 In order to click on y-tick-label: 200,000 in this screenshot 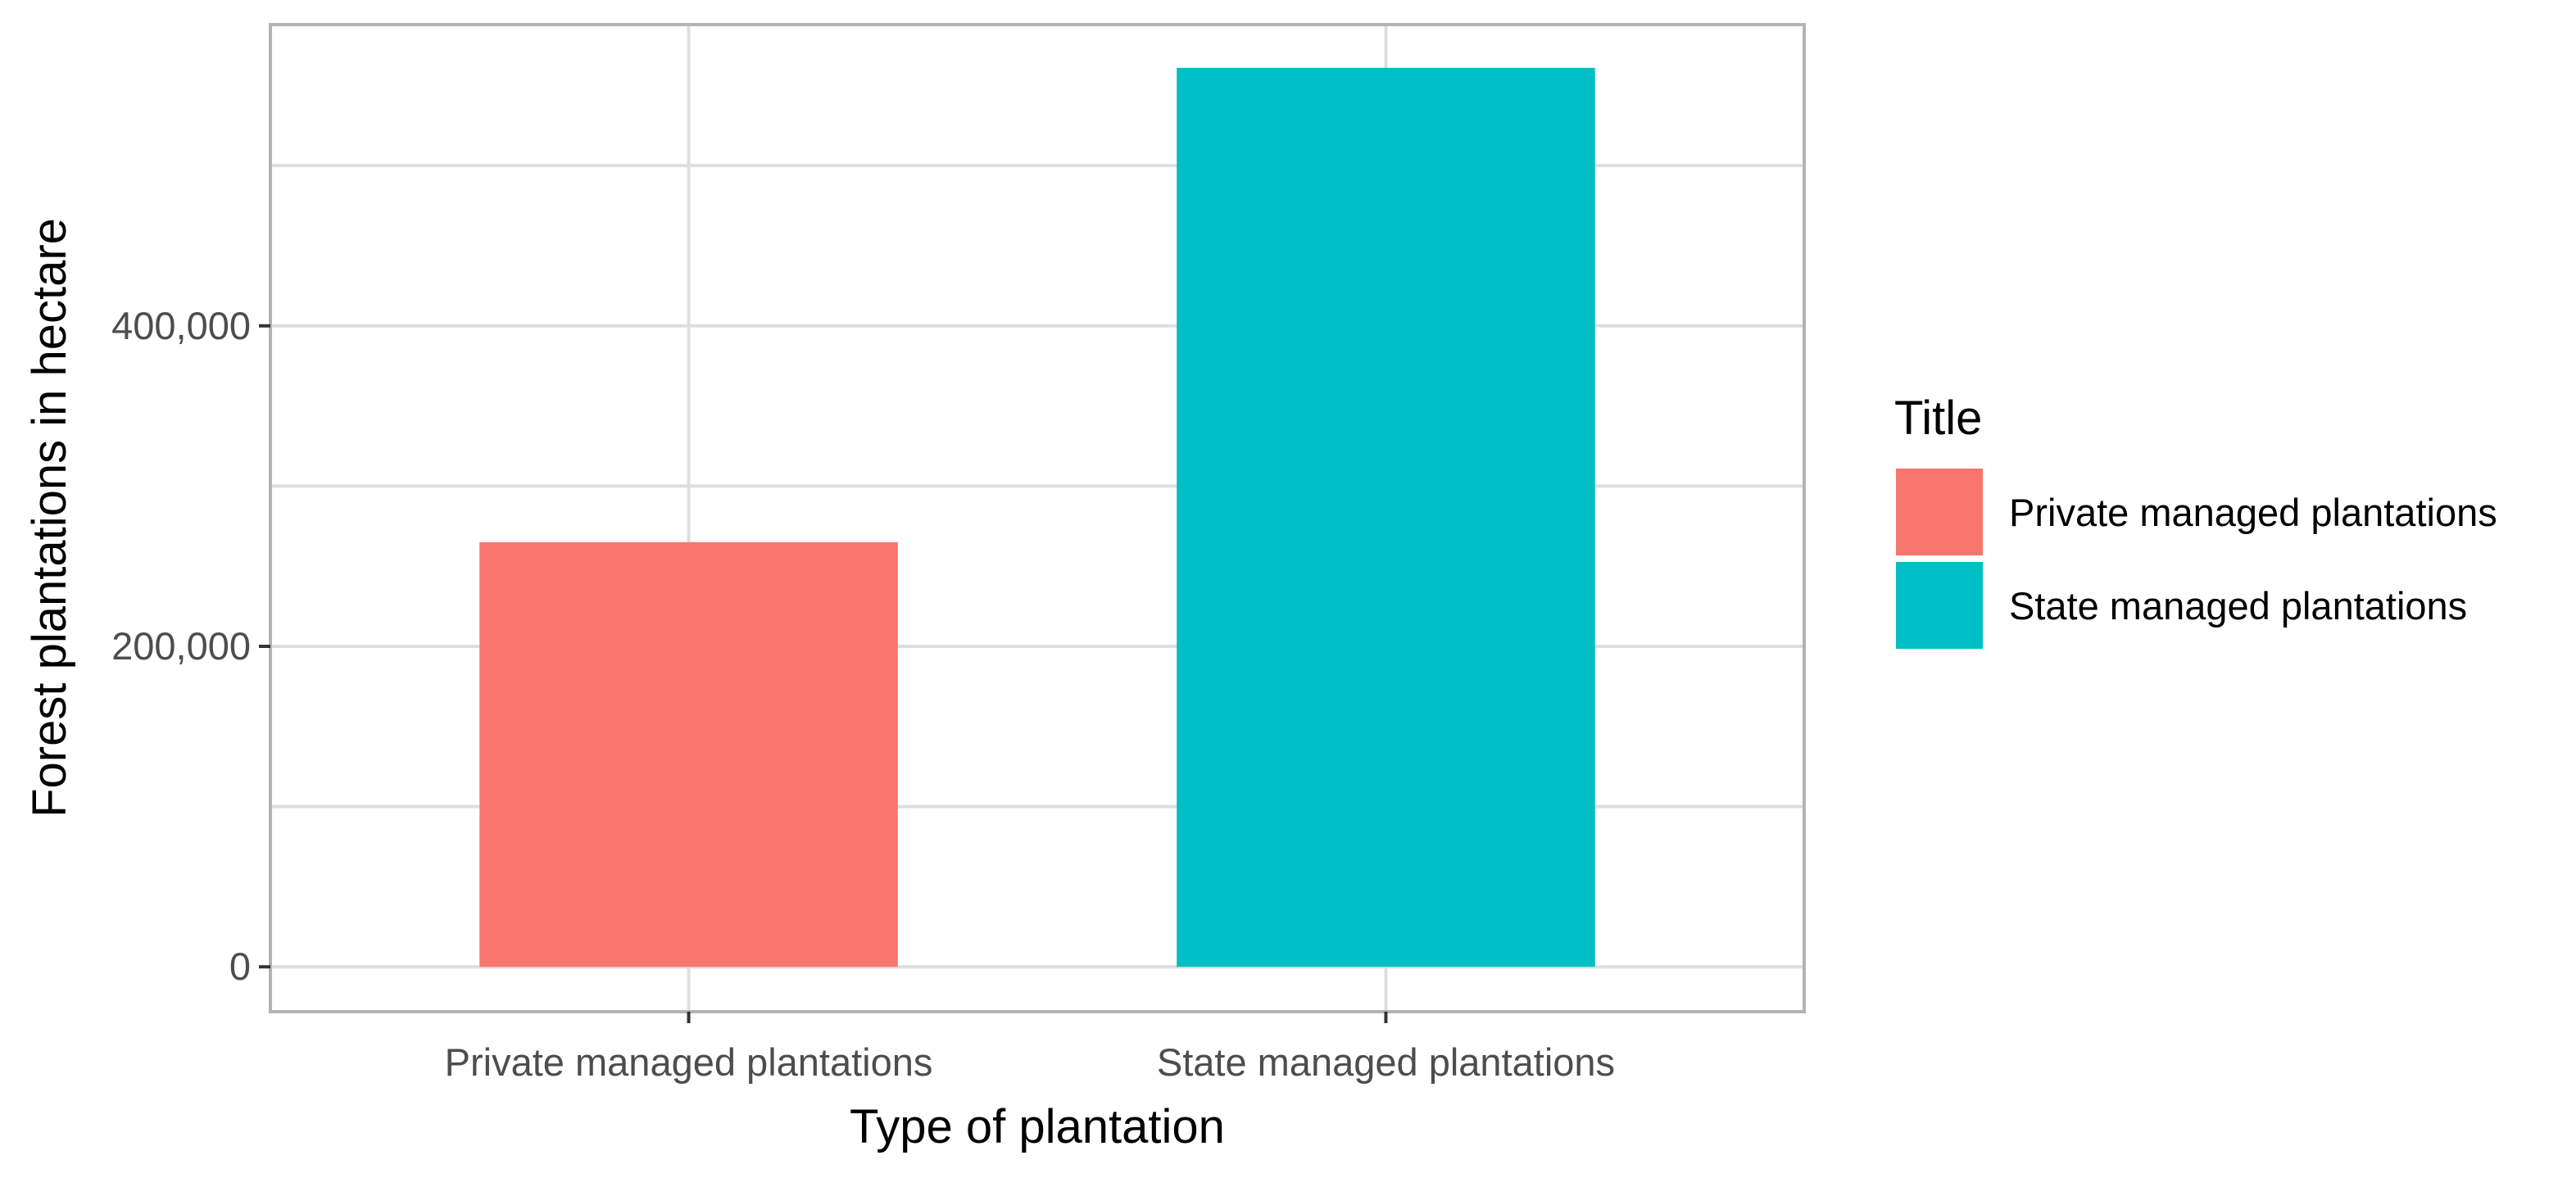, I will do `click(181, 646)`.